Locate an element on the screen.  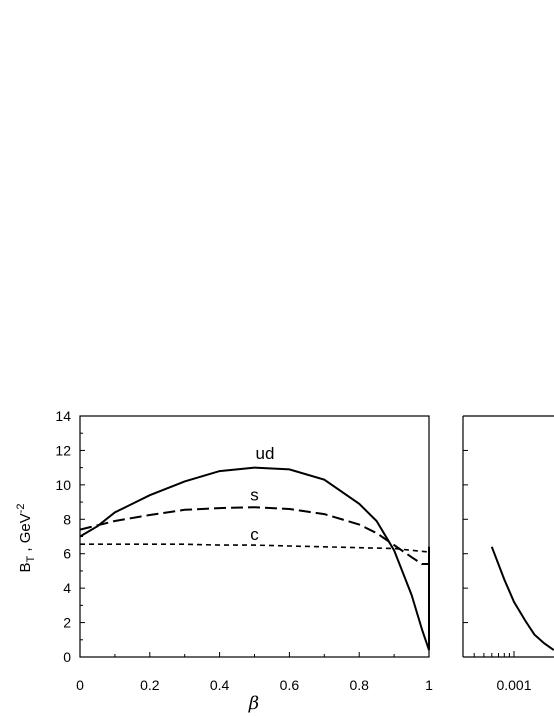
y-tick-label: 8 is located at coordinates (67, 519).